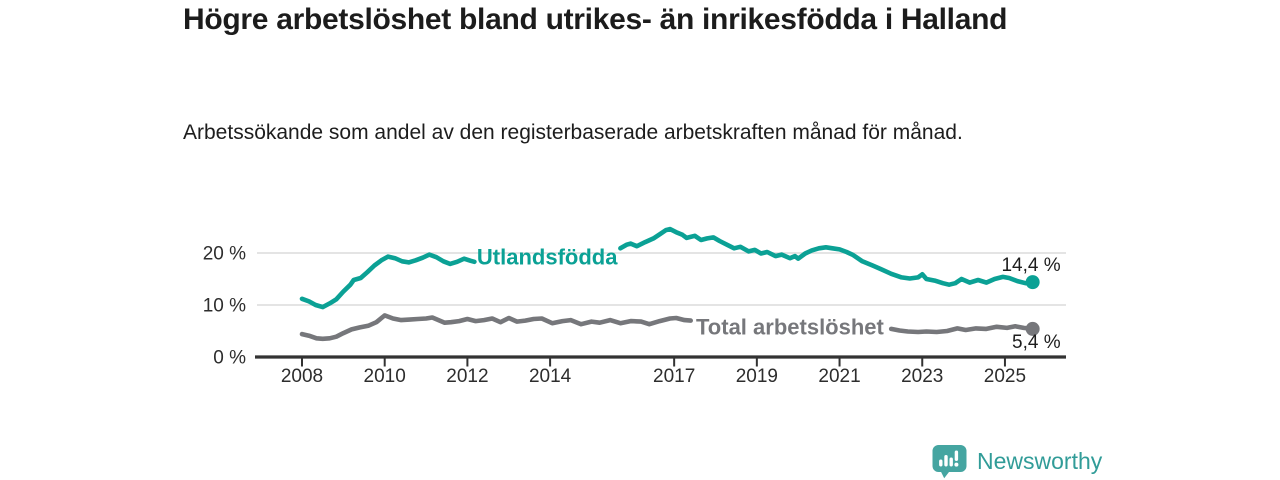 This screenshot has height=480, width=1280. Describe the element at coordinates (839, 376) in the screenshot. I see `x-tick-label: 2021` at that location.